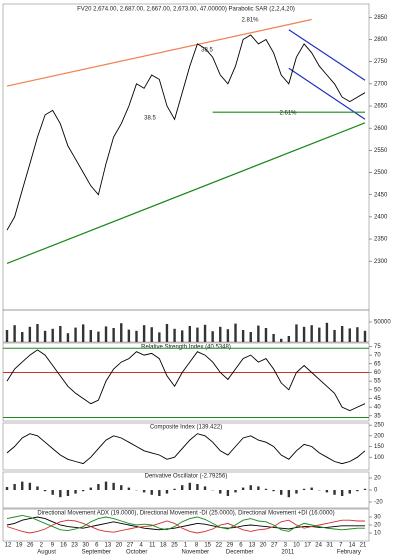 The image size is (400, 556). I want to click on y-tick-label: 2350, so click(381, 240).